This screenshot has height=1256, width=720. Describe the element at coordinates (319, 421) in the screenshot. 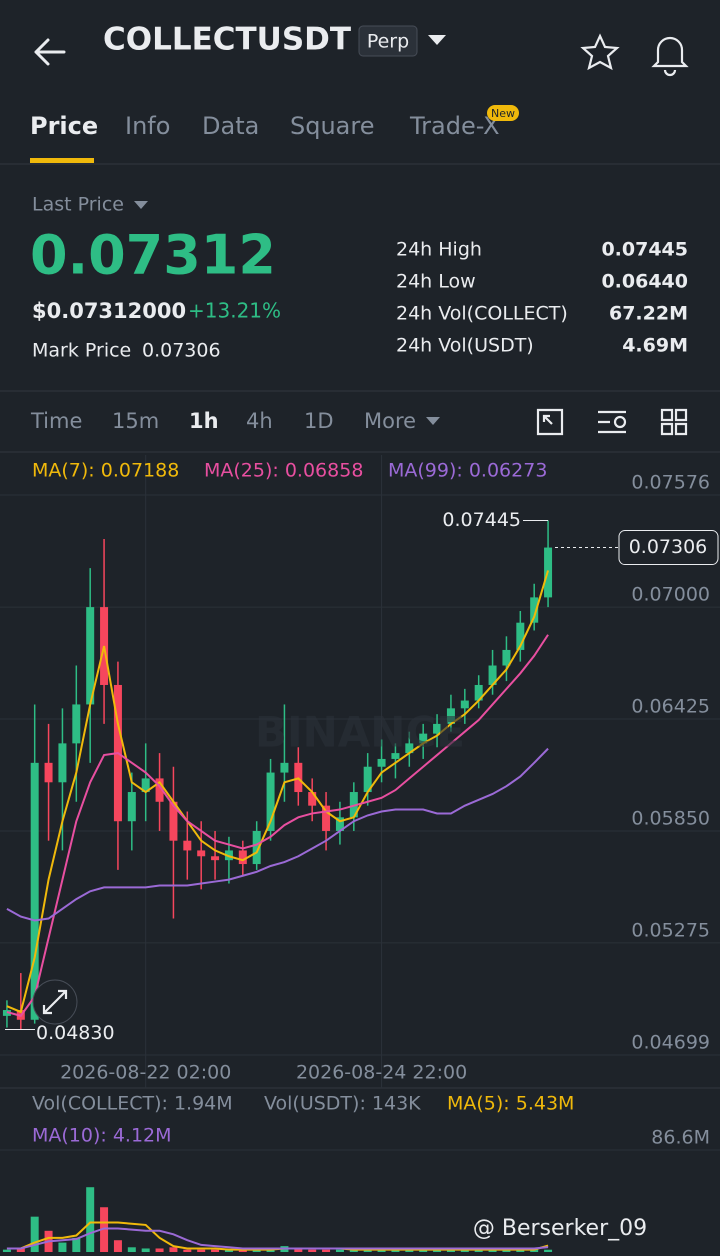

I see `interval: 1D` at that location.